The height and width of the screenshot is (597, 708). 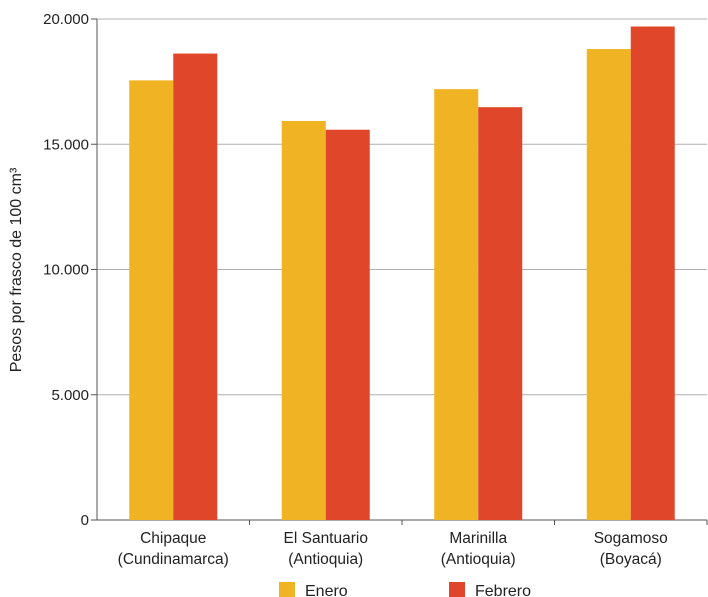 I want to click on y-tick-label: 20.000, so click(x=66, y=19).